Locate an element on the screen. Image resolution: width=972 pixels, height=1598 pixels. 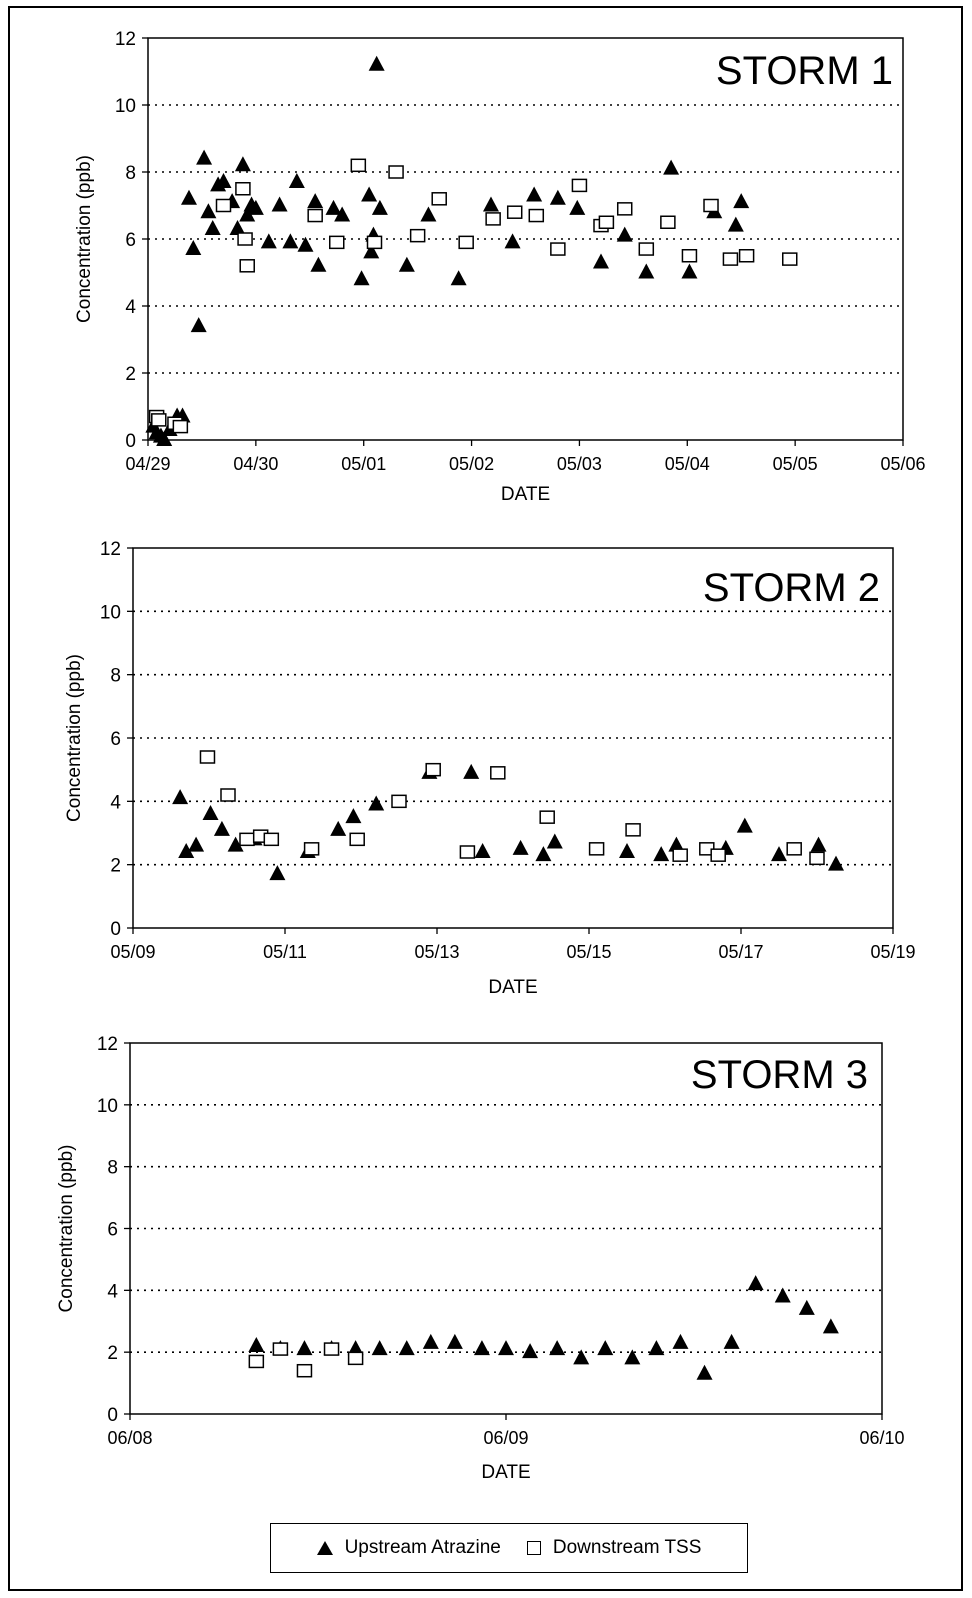
x-tick-label: 04/29 is located at coordinates (147, 464).